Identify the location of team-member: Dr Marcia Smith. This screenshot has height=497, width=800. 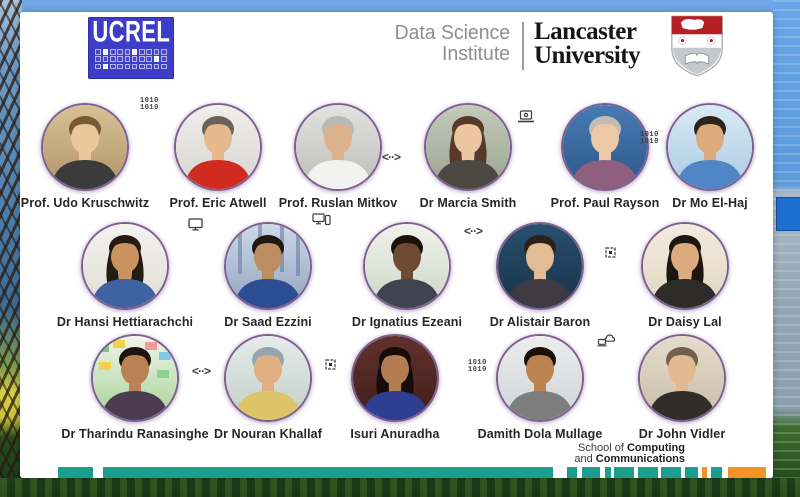
(468, 156).